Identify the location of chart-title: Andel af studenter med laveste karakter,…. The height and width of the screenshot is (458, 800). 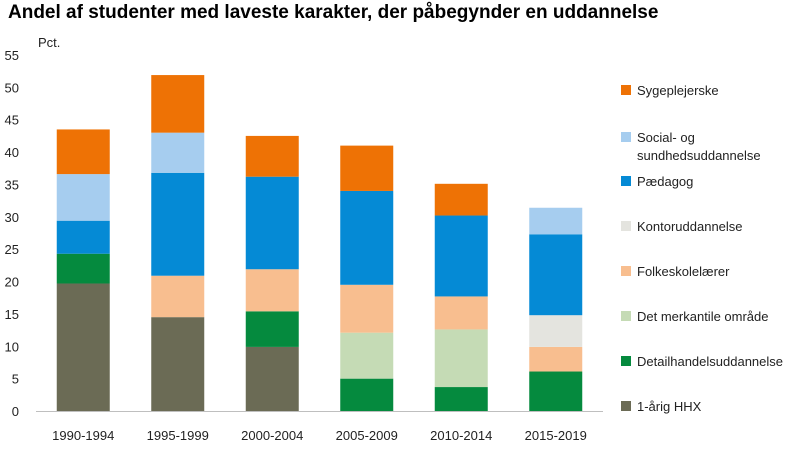
(333, 12).